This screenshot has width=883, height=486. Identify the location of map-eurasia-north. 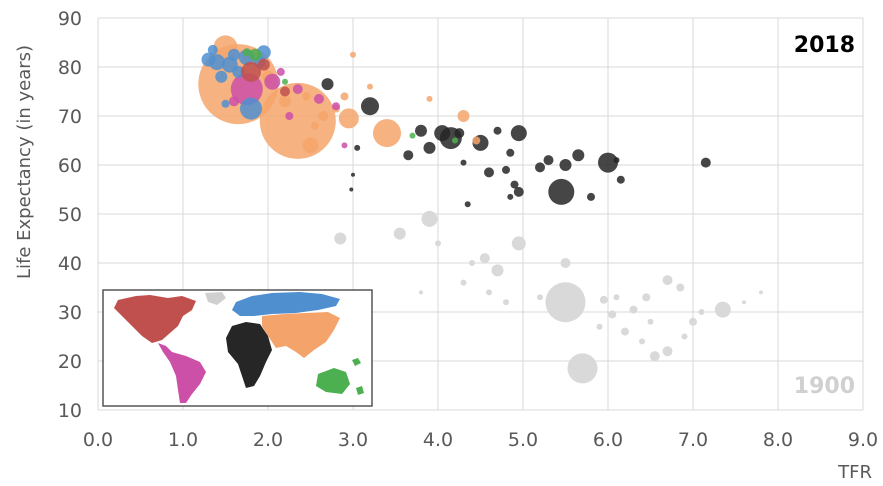
(286, 304).